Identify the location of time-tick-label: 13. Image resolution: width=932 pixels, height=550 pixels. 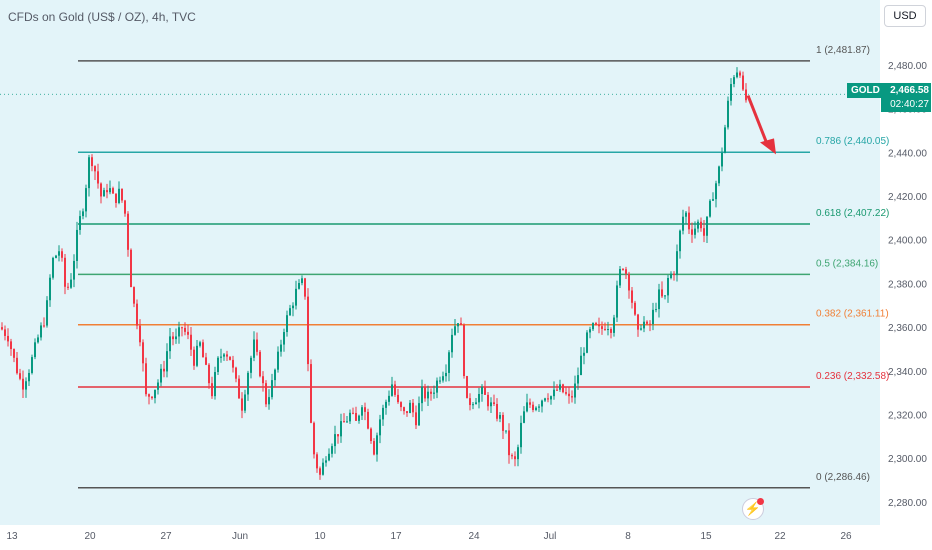
(12, 536).